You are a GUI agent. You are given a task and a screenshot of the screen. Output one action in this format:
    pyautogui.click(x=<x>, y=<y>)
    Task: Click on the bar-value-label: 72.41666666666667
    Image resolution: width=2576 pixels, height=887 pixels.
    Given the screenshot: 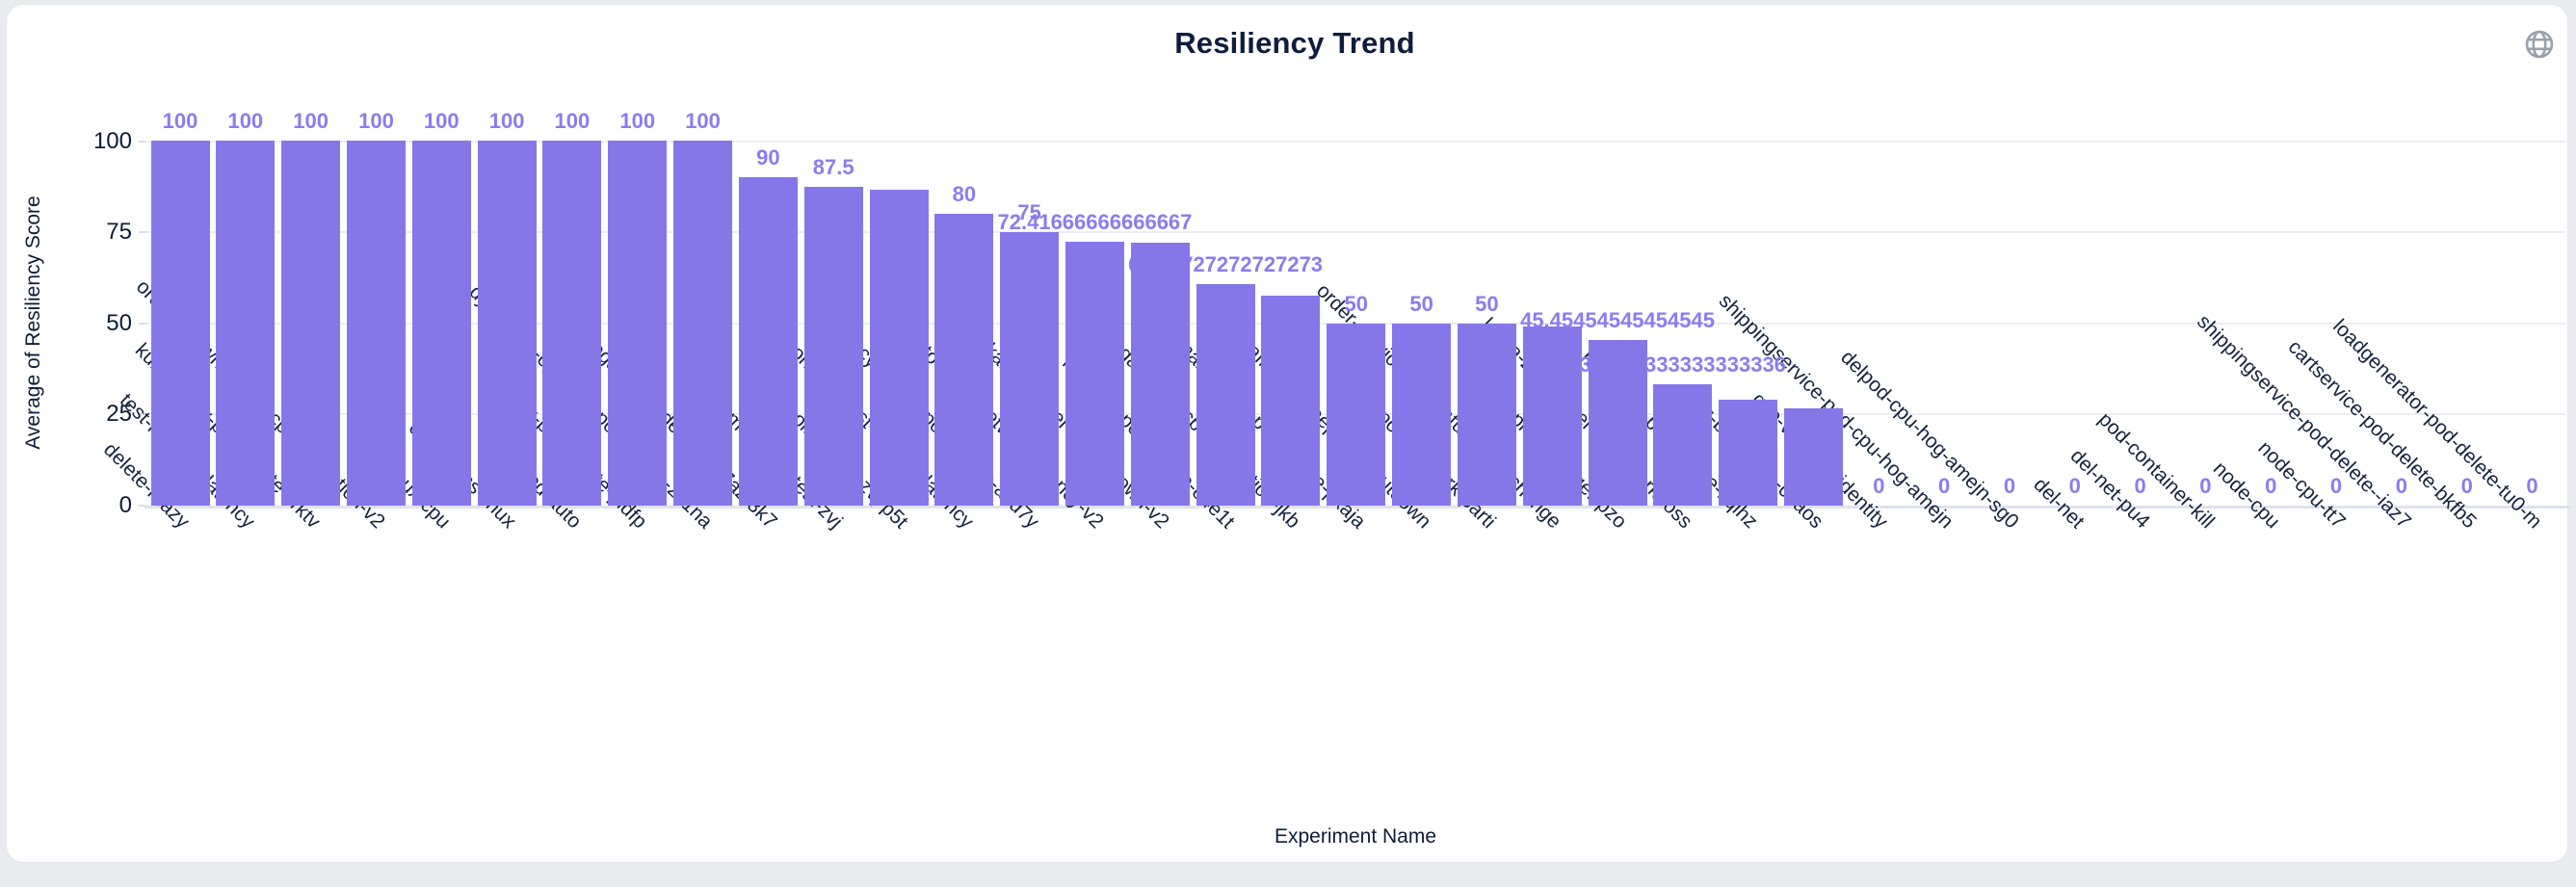 What is the action you would take?
    pyautogui.click(x=1095, y=222)
    